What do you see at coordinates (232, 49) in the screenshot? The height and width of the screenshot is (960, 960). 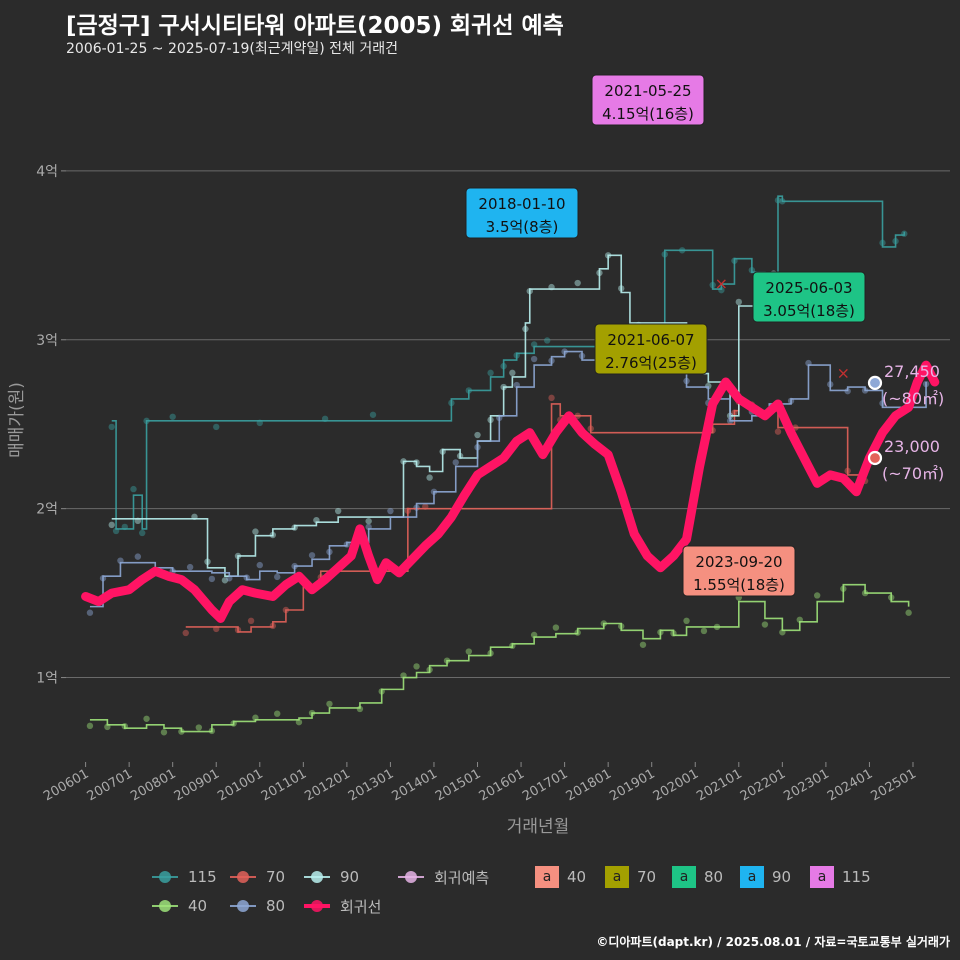 I see `chart-subtitle: 2006-01-25 ~ 2025-07-19(최근계약일) 전체 거래건` at bounding box center [232, 49].